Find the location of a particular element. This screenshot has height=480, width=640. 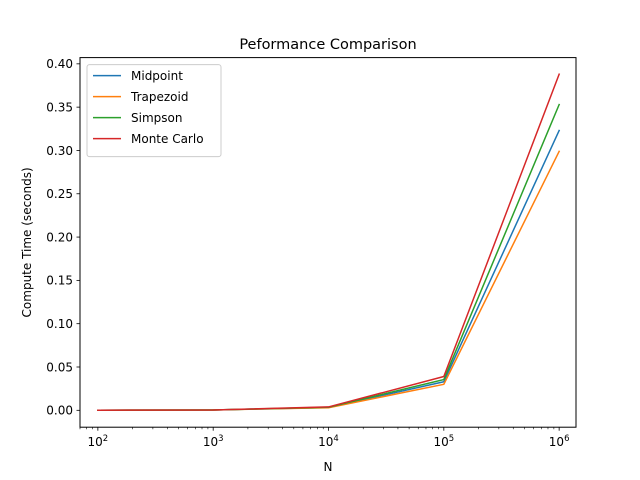

y-tick-label: 0.40 is located at coordinates (59, 64).